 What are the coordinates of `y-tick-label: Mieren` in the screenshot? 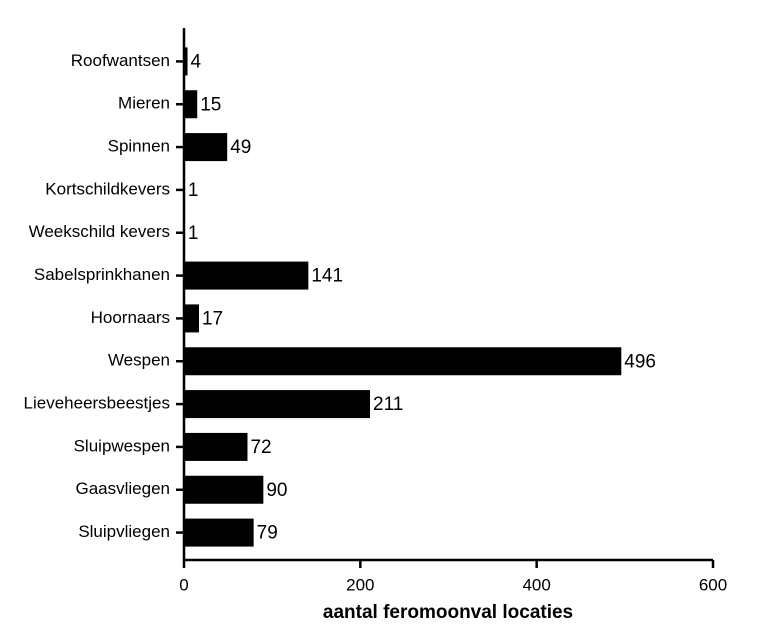 It's located at (144, 103).